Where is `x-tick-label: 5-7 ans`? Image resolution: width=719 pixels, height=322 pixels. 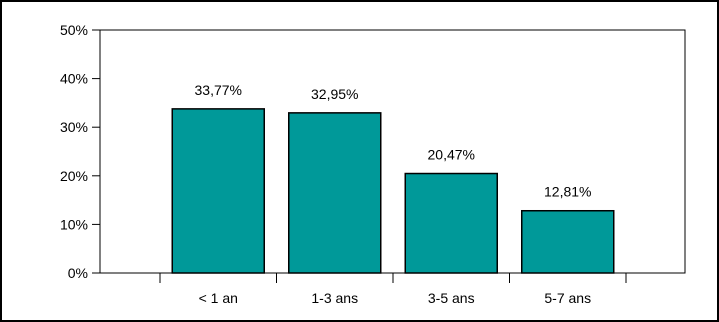
x-tick-label: 5-7 ans is located at coordinates (567, 298).